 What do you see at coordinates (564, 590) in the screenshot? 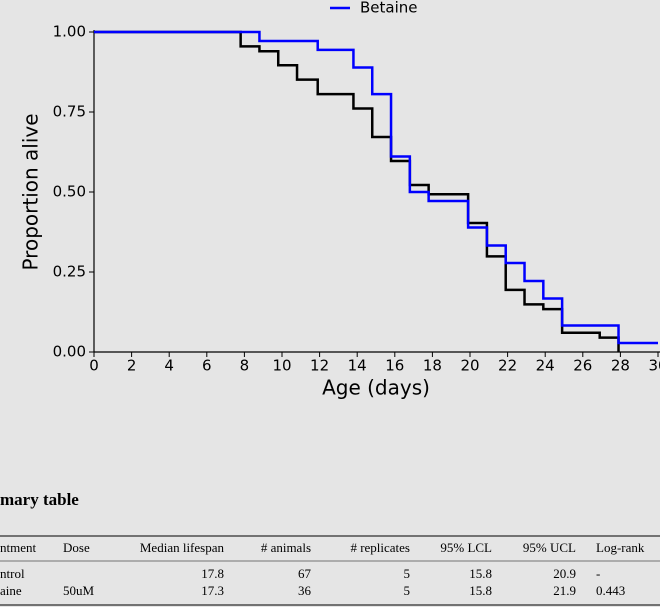
I see `table-cell: 21.9` at bounding box center [564, 590].